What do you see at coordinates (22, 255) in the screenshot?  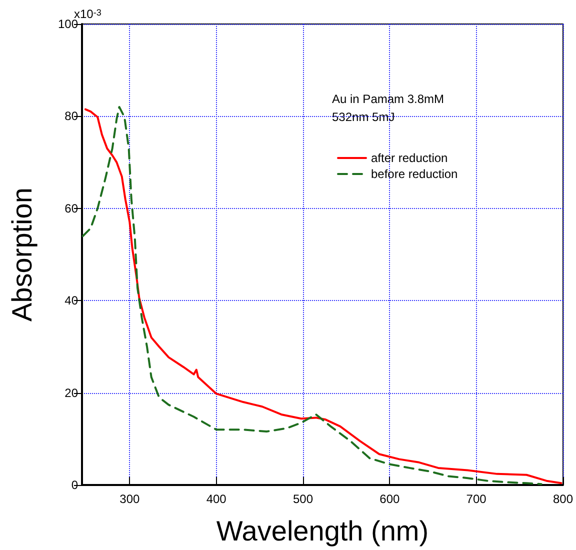 I see `y-axis-title: Absorption` at bounding box center [22, 255].